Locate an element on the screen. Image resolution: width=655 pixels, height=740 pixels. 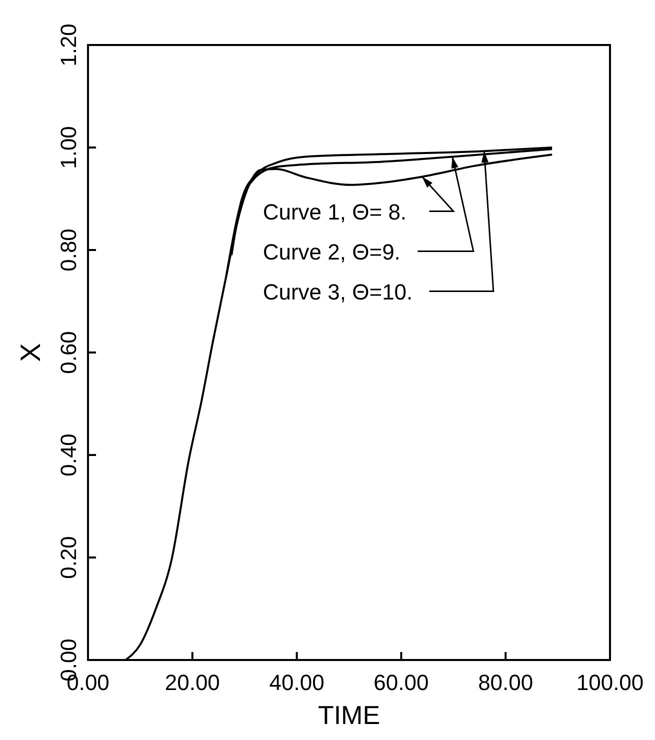
y-tick-label: 0.40 is located at coordinates (68, 455).